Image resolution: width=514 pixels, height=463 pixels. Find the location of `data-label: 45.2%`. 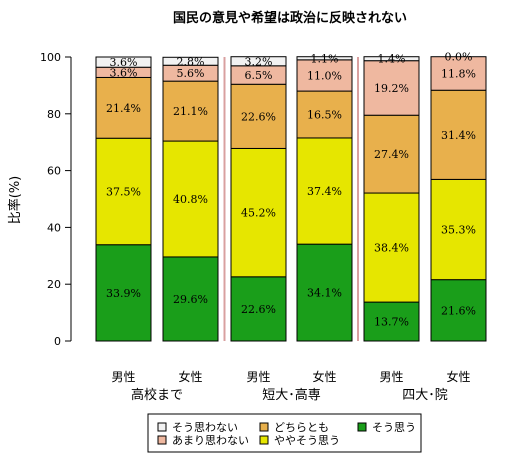

data-label: 45.2% is located at coordinates (258, 213).